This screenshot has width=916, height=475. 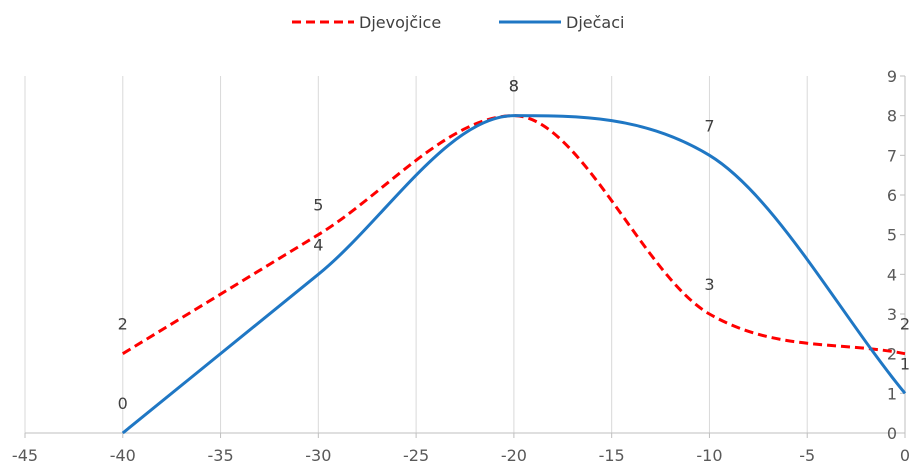 I want to click on x-tick-label-7: -10, so click(x=709, y=455).